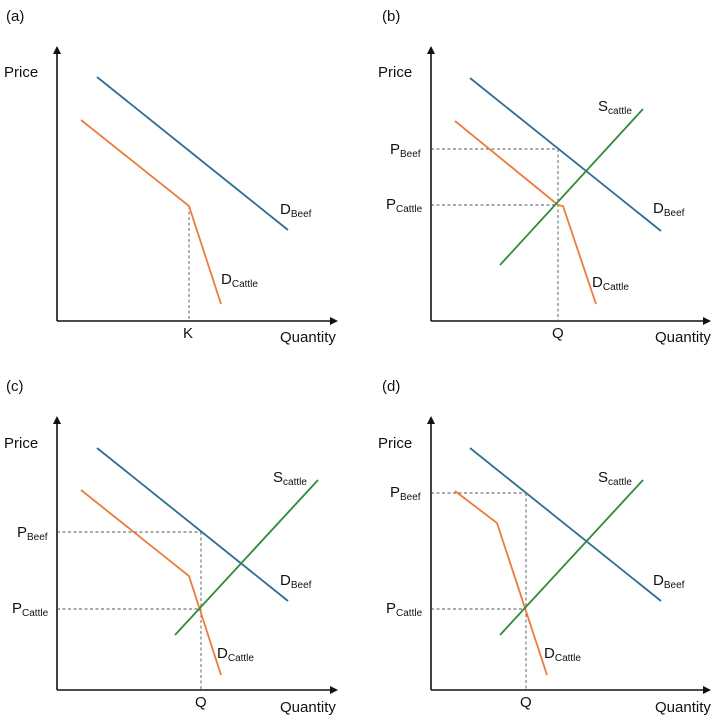 The image size is (720, 718). Describe the element at coordinates (15, 16) in the screenshot. I see `panel-tag: (a)` at that location.